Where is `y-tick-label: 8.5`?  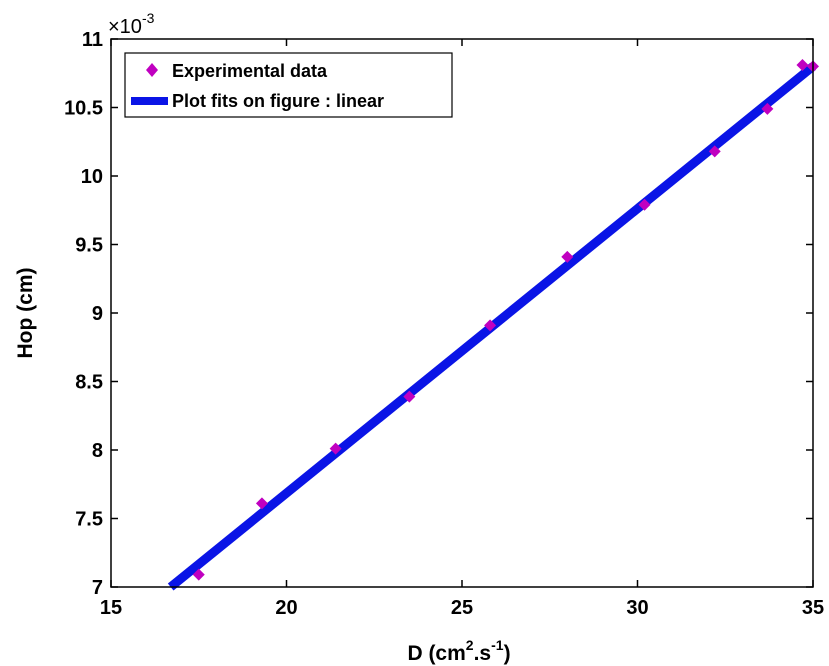 y-tick-label: 8.5 is located at coordinates (89, 383).